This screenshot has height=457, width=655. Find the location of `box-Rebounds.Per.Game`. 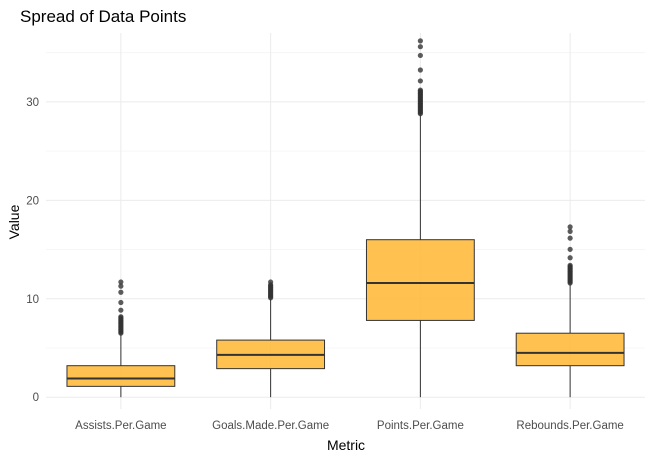

box-Rebounds.Per.Game is located at coordinates (570, 311).